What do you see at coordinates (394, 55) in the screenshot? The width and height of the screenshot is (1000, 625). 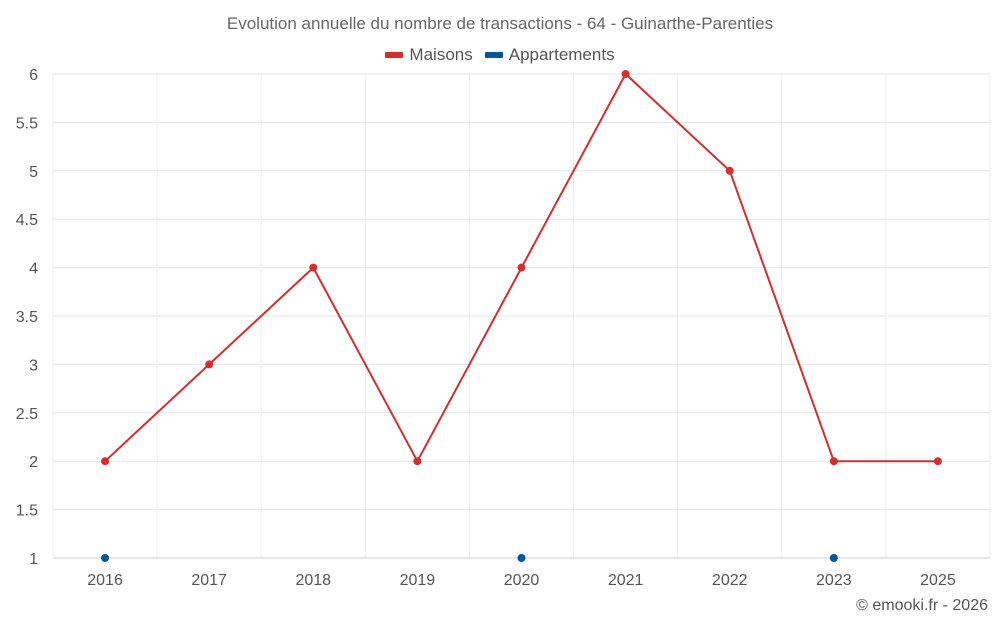 I see `legend-swatch-maisons` at bounding box center [394, 55].